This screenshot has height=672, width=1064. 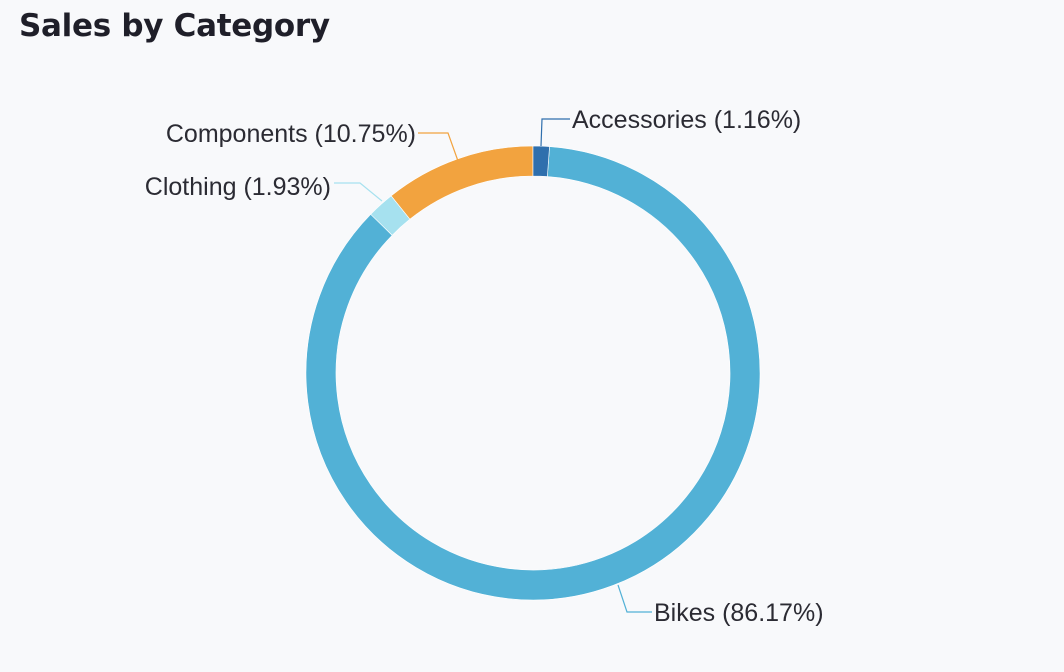 I want to click on leader-line-bikes, so click(x=634, y=598).